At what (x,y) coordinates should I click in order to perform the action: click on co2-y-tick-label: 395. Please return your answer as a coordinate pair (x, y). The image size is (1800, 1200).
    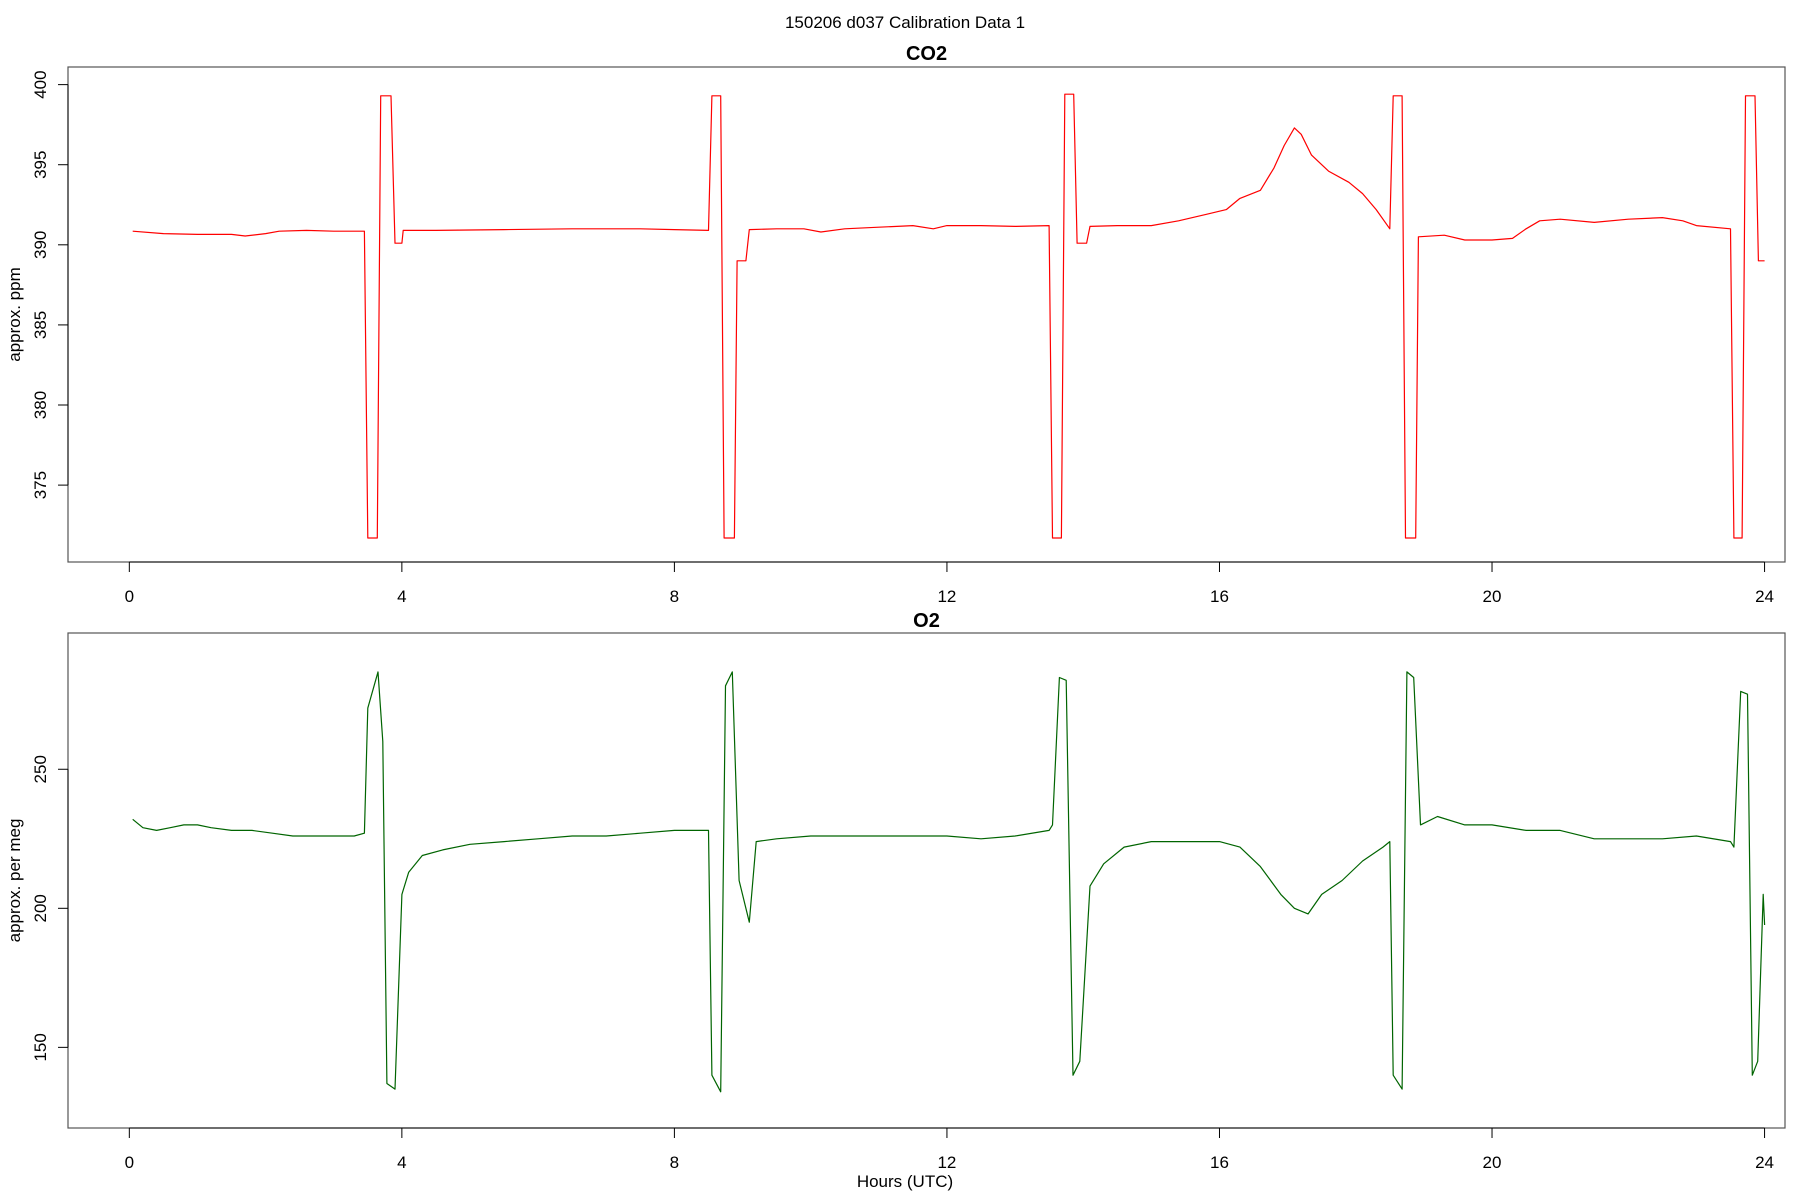
    Looking at the image, I should click on (40, 165).